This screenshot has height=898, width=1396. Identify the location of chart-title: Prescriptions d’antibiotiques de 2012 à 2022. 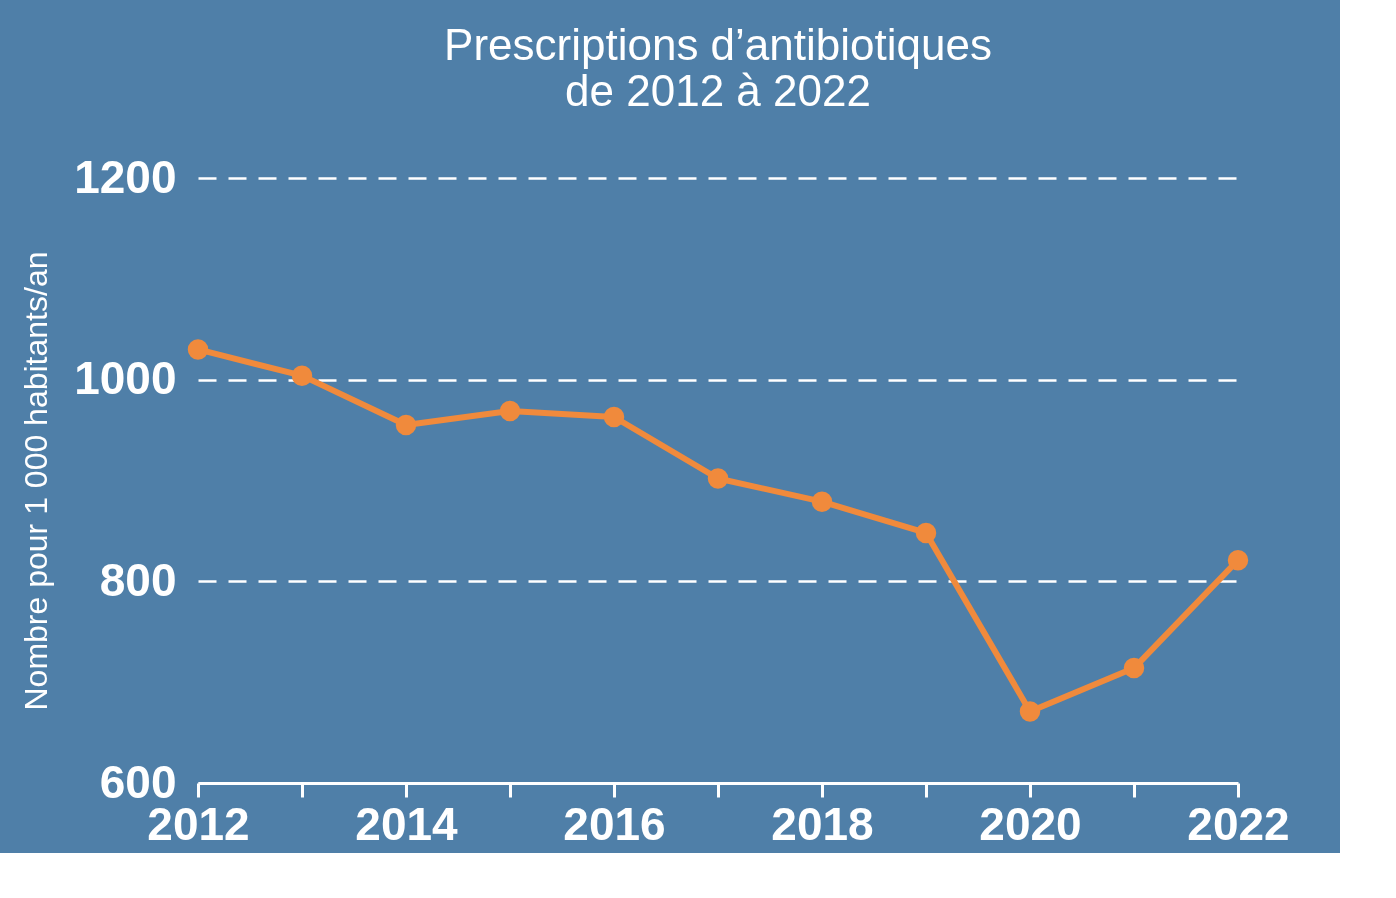
(718, 67).